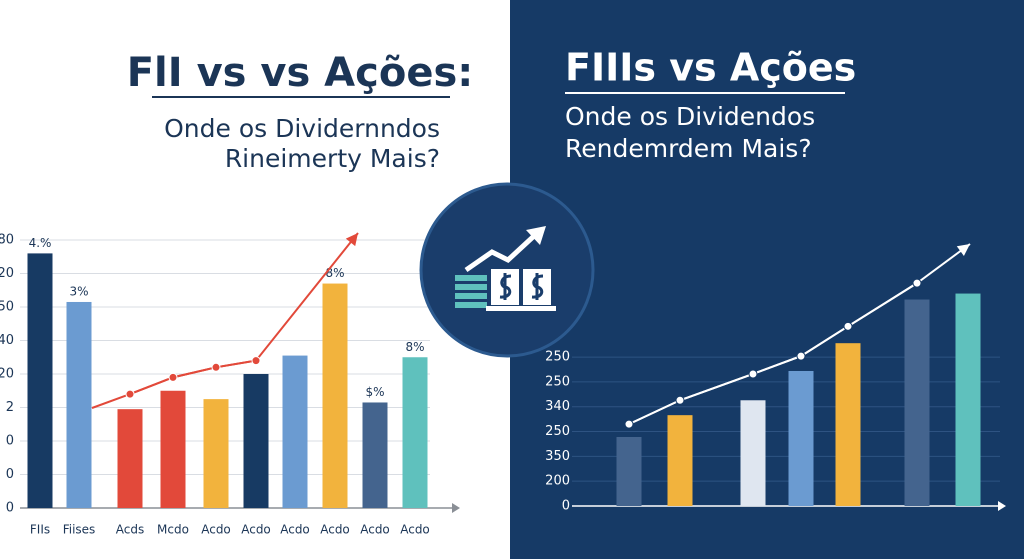 The image size is (1024, 559). Describe the element at coordinates (78, 291) in the screenshot. I see `bar-annotation: 3%` at that location.